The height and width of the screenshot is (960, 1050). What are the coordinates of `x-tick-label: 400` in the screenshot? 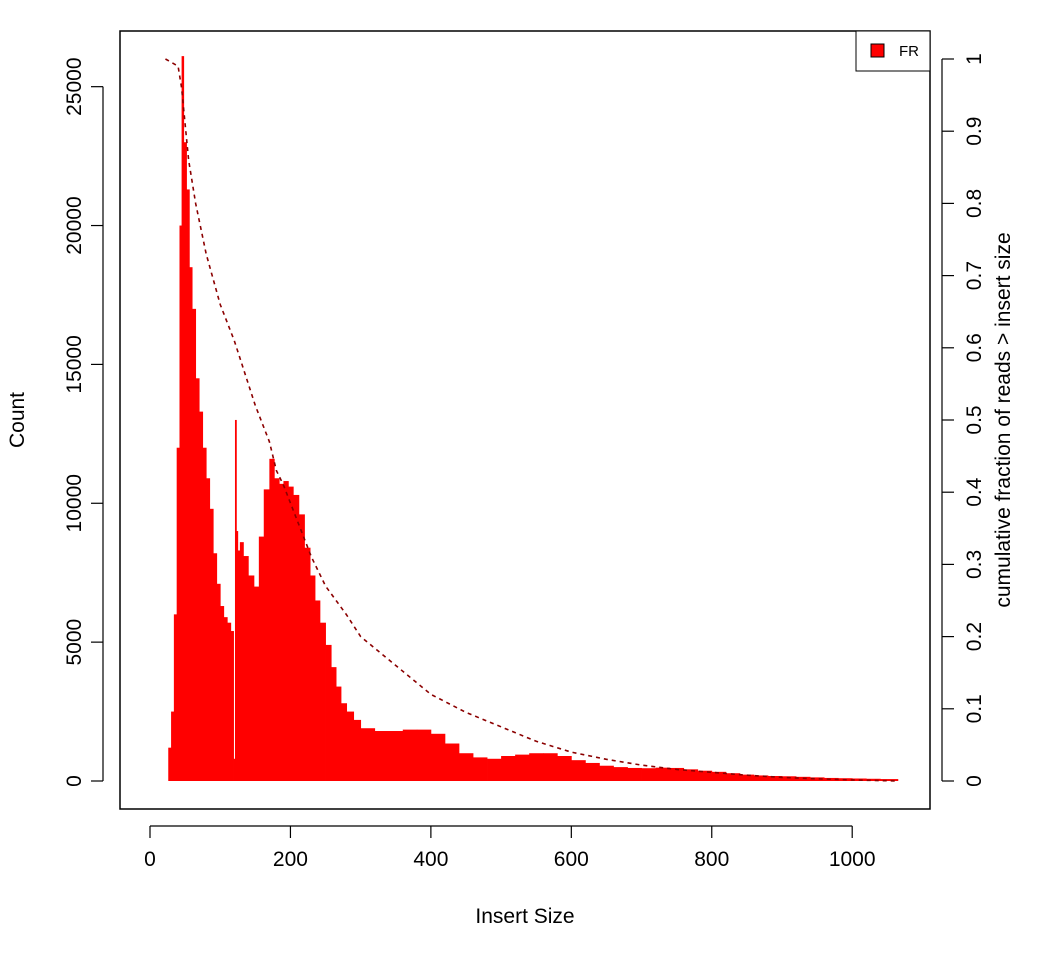 It's located at (430, 859).